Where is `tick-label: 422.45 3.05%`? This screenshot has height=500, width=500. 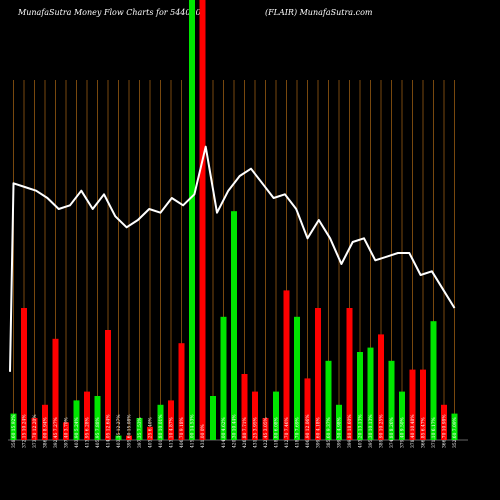
tick-label: 422.45 3.05% is located at coordinates (266, 432).